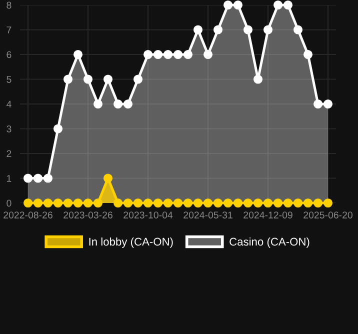 The height and width of the screenshot is (334, 358). I want to click on y-tick-label: 3, so click(9, 128).